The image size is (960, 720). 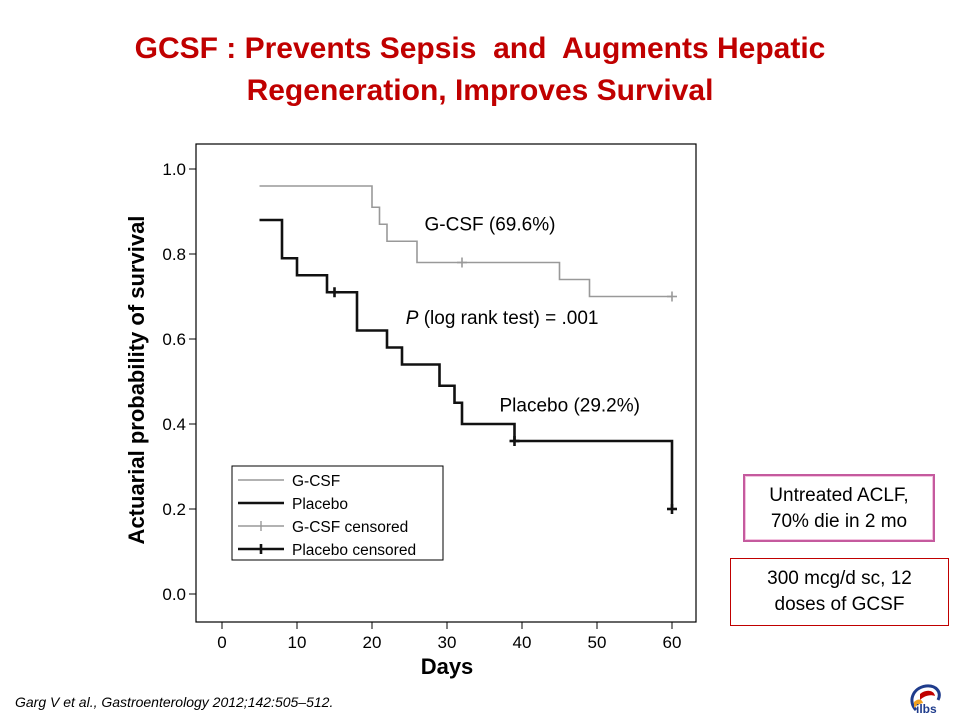 I want to click on callout-1-line-1: Untreated ACLF,, so click(x=839, y=495).